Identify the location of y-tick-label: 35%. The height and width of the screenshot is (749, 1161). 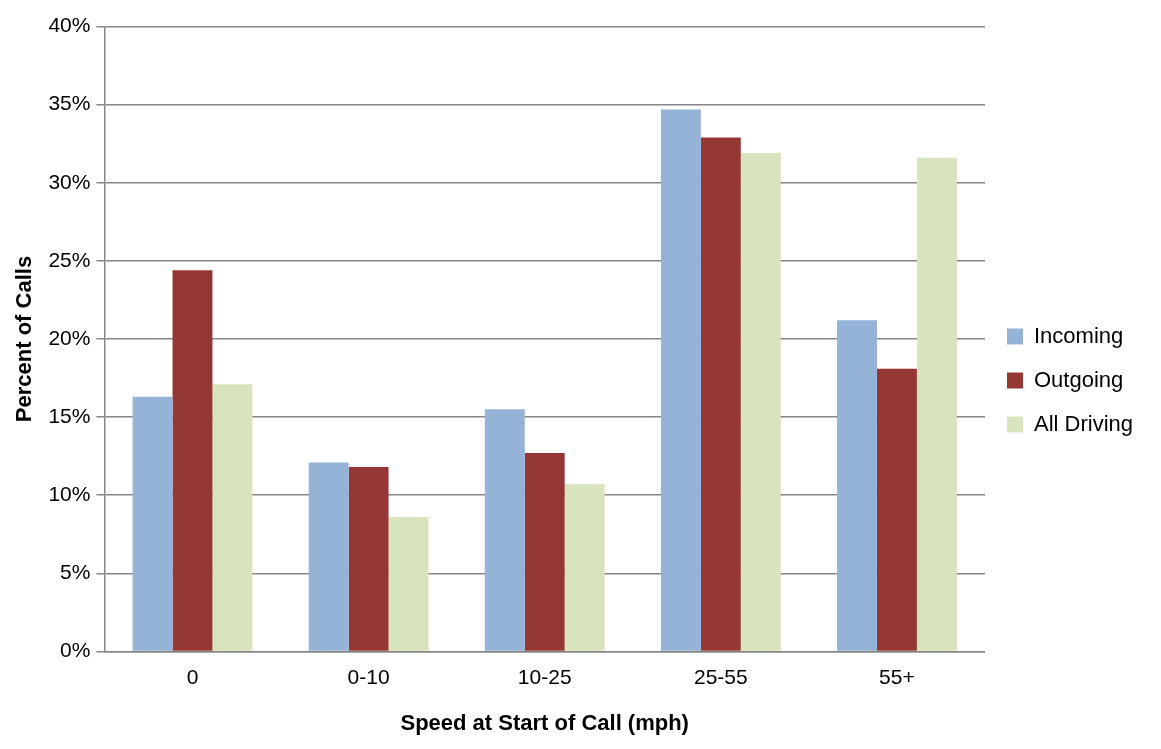
(69, 103).